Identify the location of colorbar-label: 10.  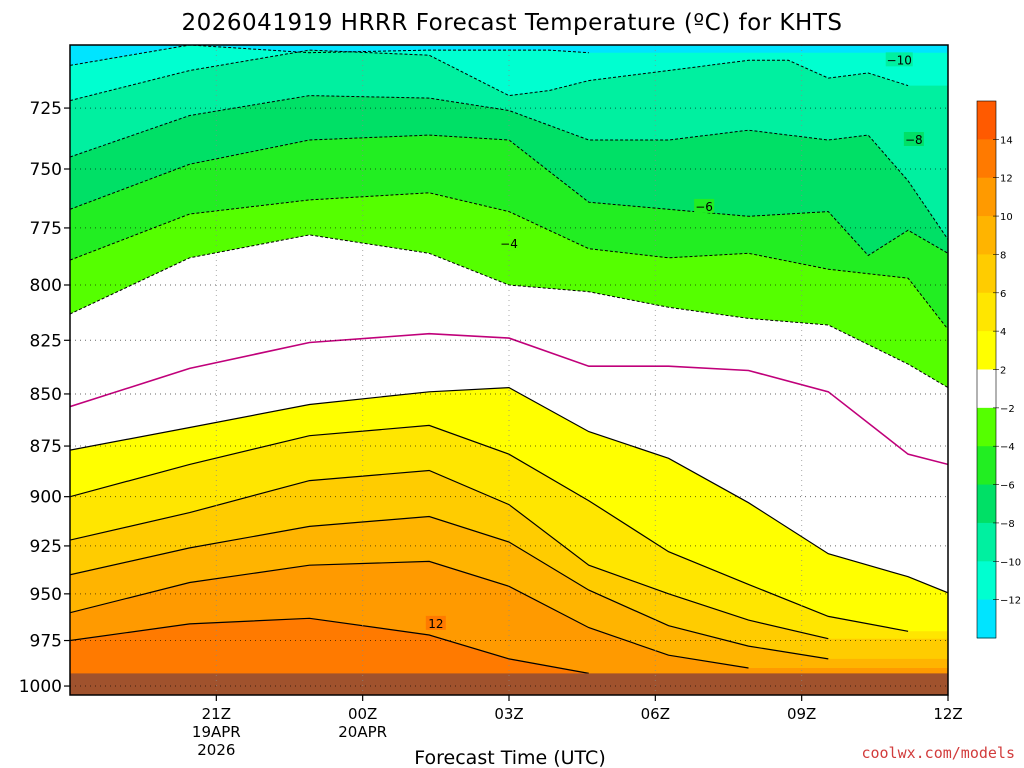
(1006, 217).